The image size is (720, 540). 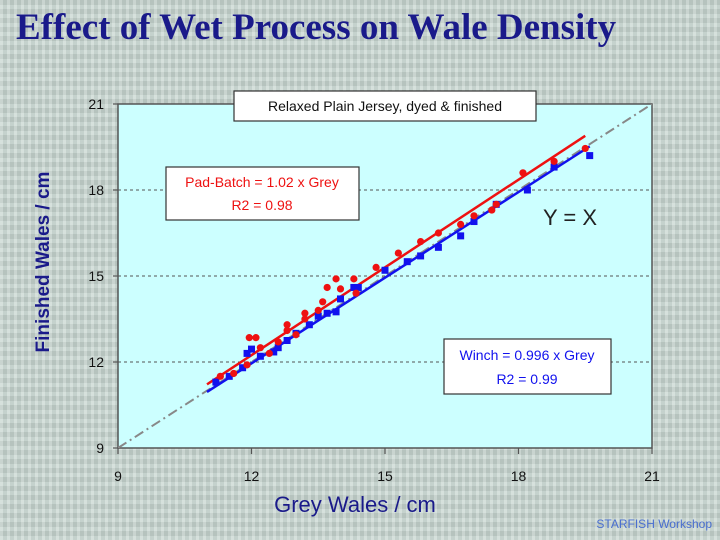 I want to click on pad-batch-annotation-box, so click(x=262, y=193).